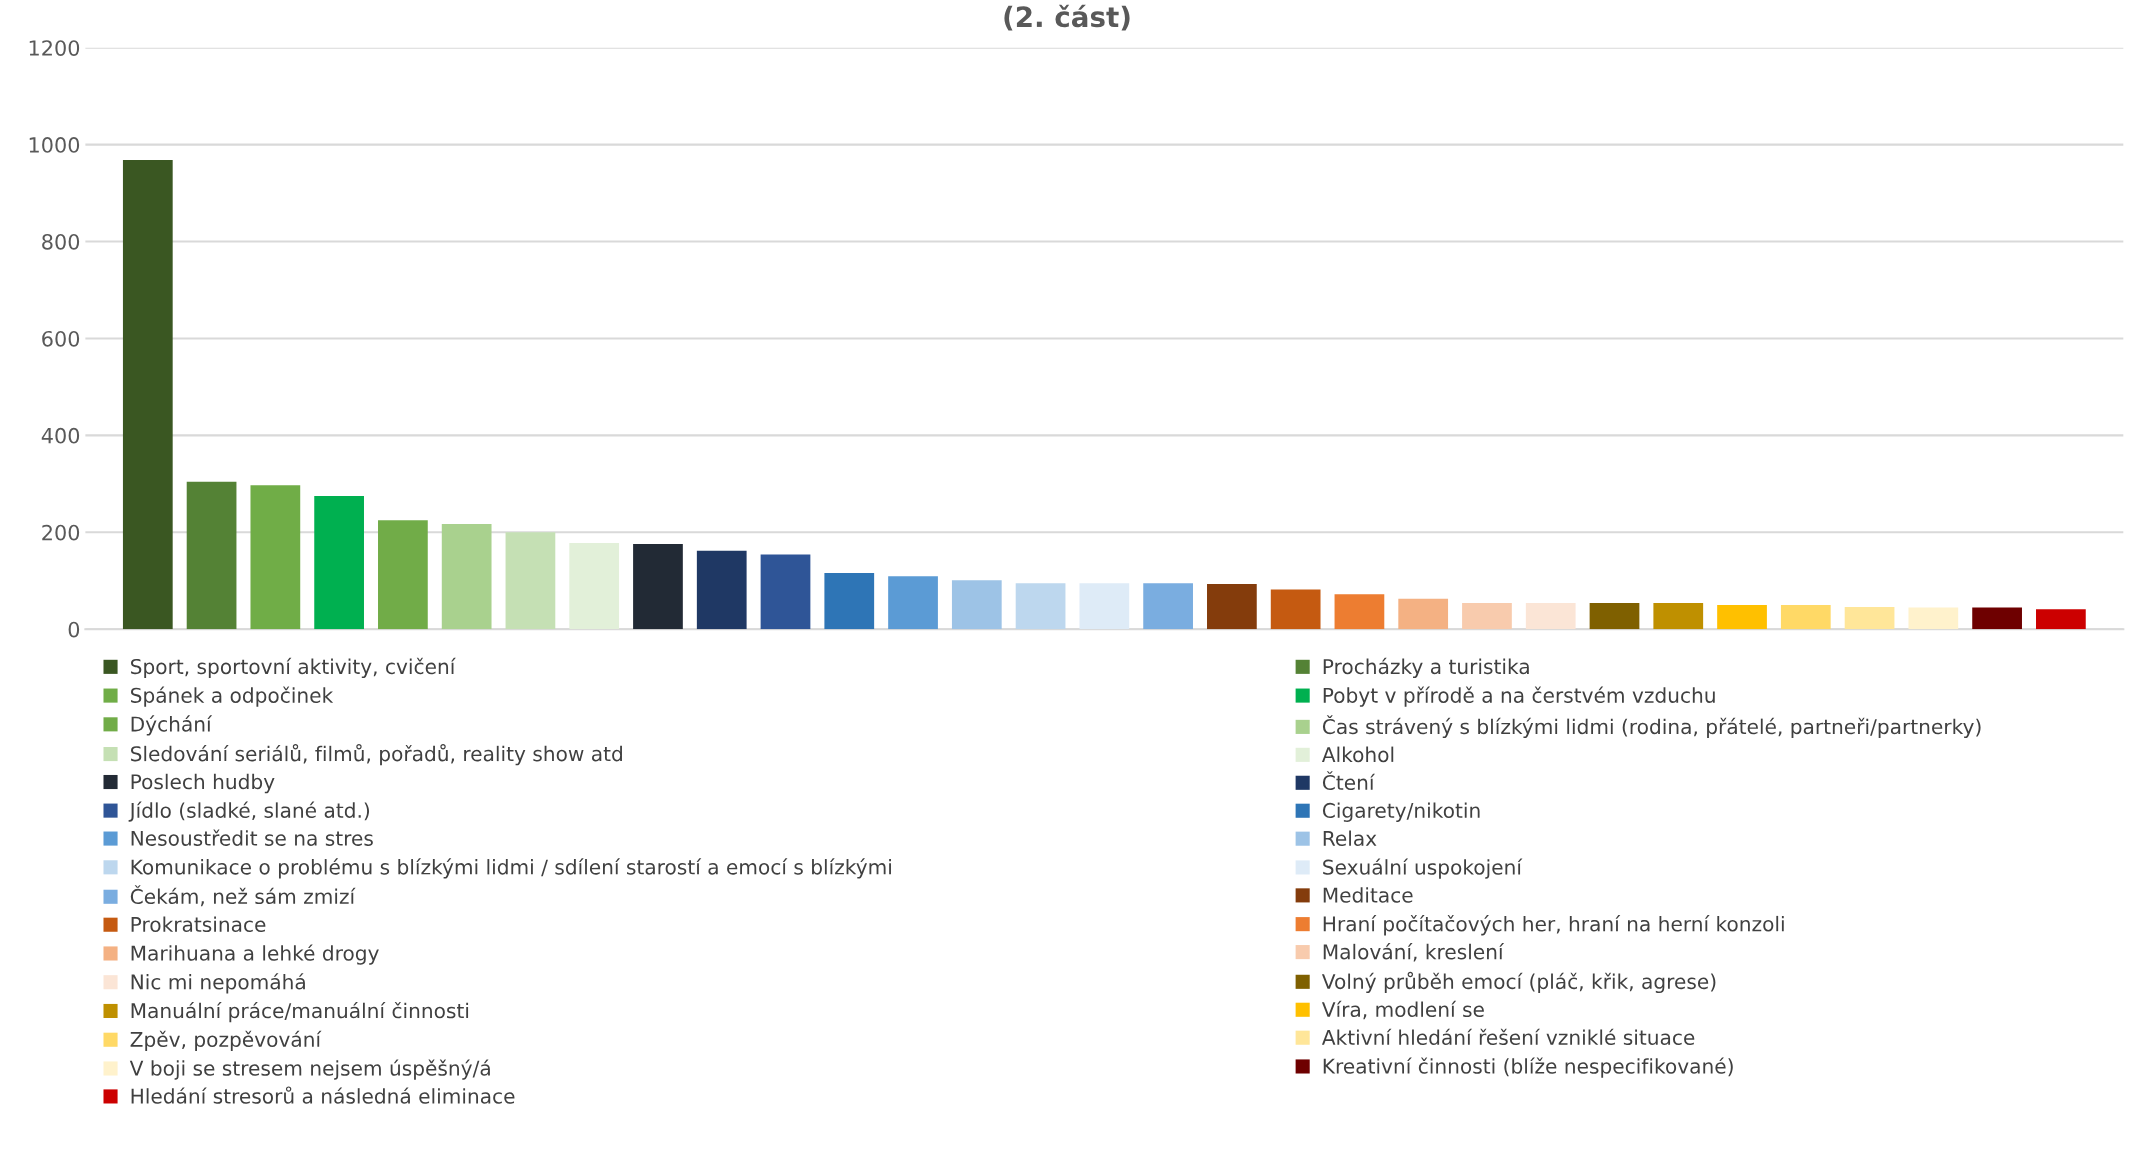  Describe the element at coordinates (74, 629) in the screenshot. I see `y-tick-label: 0` at that location.